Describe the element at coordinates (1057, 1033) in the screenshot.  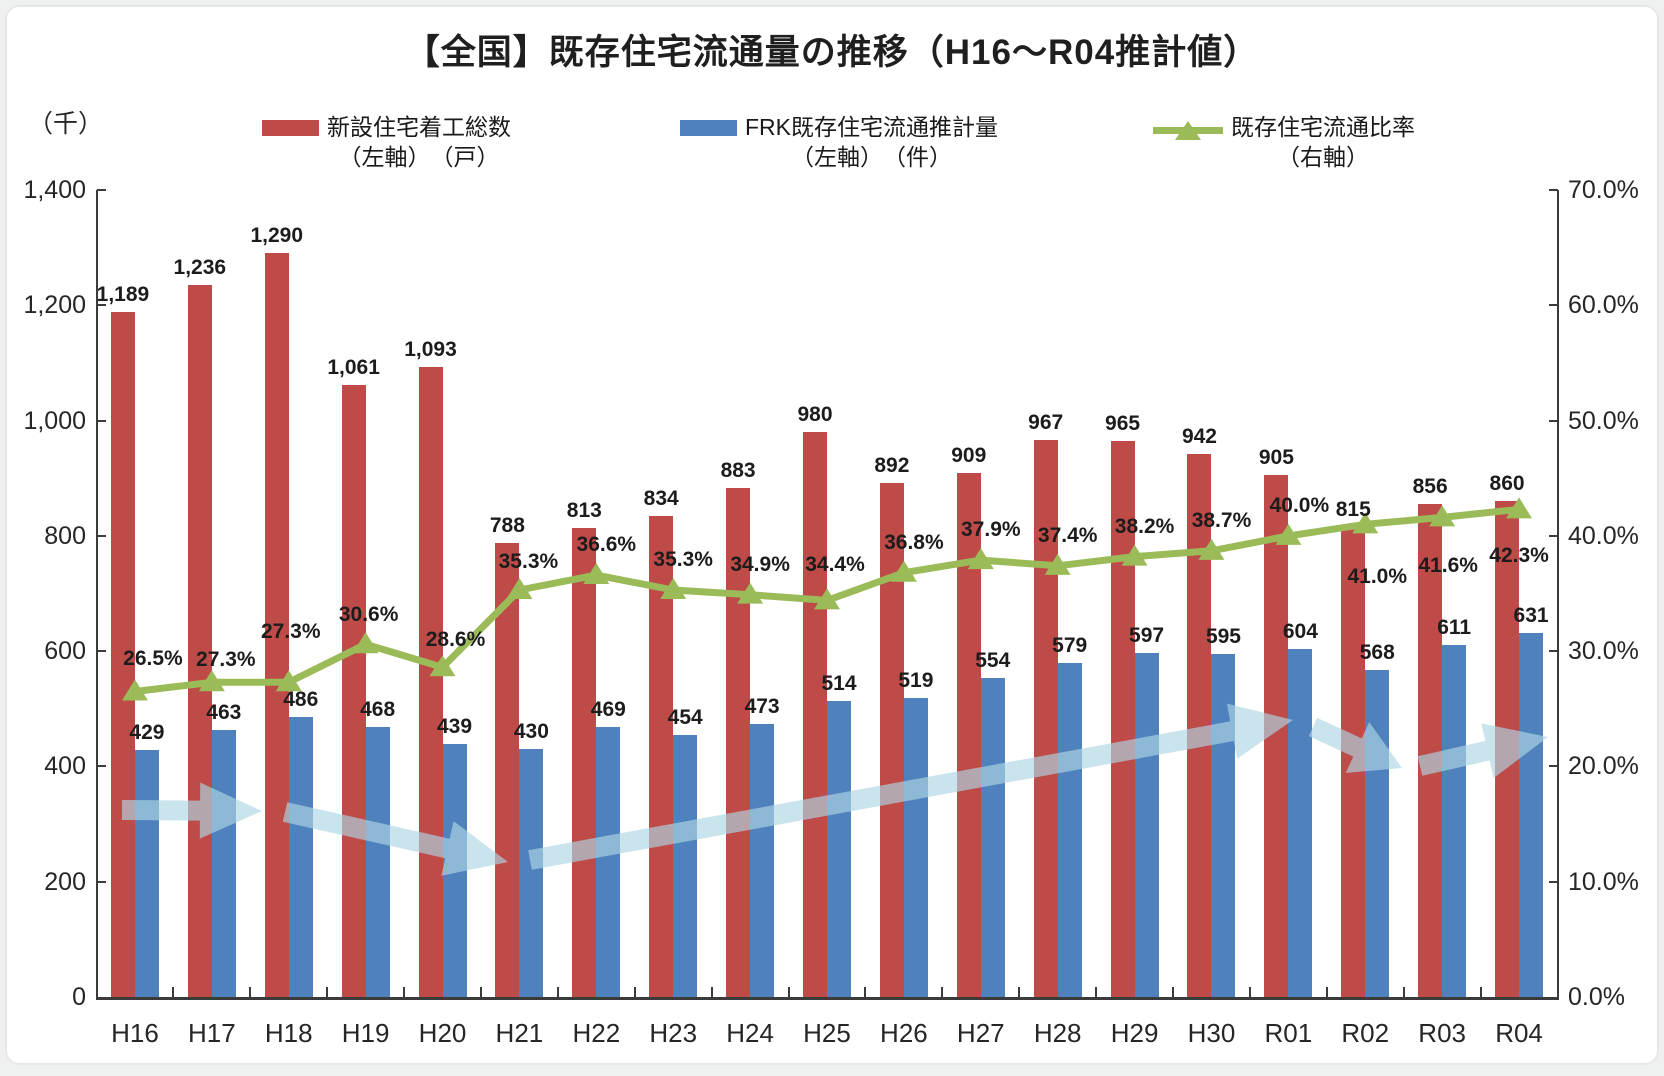
I see `x-axis-category-label: H28` at that location.